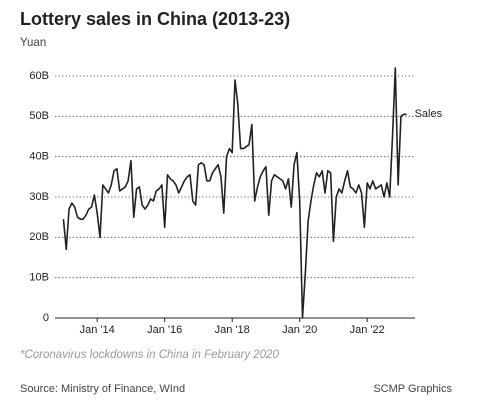 This screenshot has height=401, width=480. Describe the element at coordinates (164, 330) in the screenshot. I see `x-tick-label: Jan '16` at that location.